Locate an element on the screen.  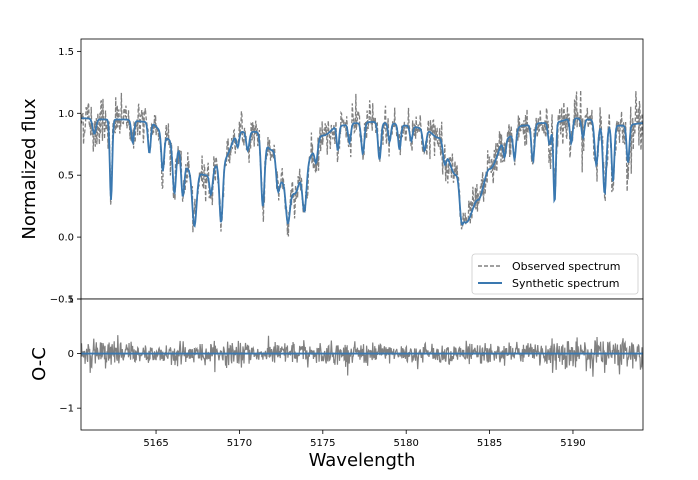
xtick-label: 5185 is located at coordinates (489, 443).